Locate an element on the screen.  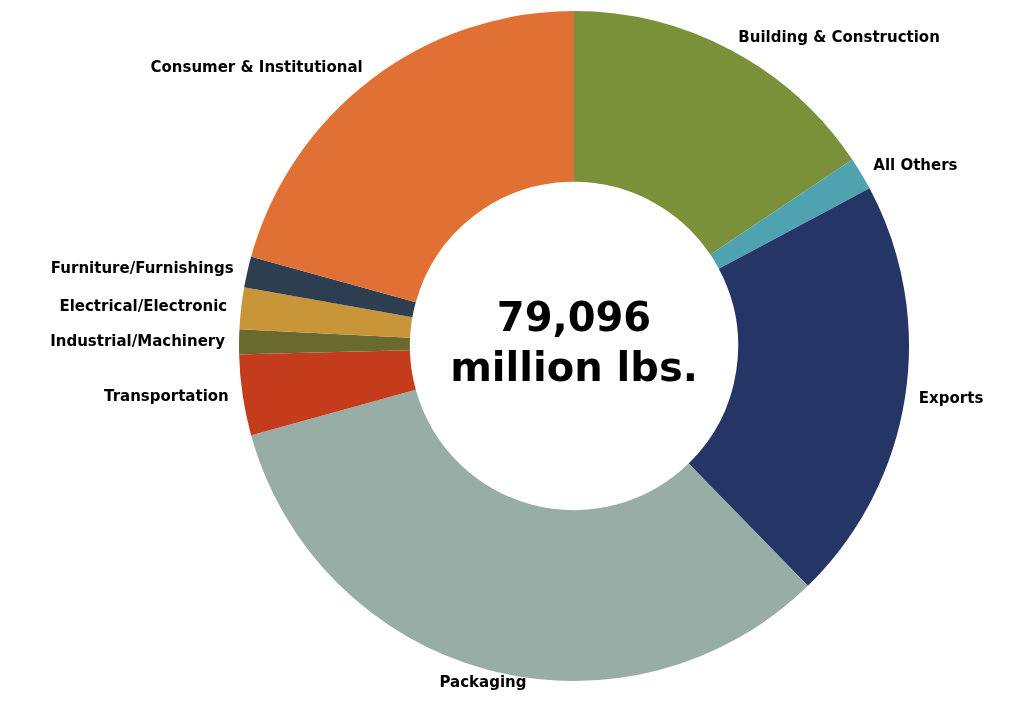
slice-label: Consumer & Institutional is located at coordinates (256, 67).